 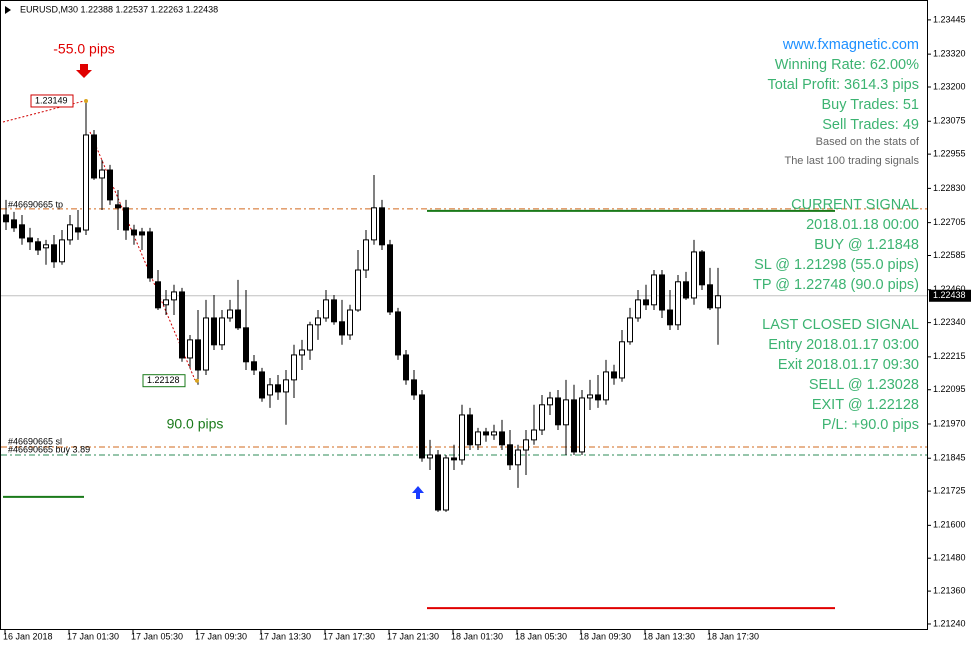 What do you see at coordinates (157, 636) in the screenshot?
I see `x-tick-label: 17 Jan 05:30` at bounding box center [157, 636].